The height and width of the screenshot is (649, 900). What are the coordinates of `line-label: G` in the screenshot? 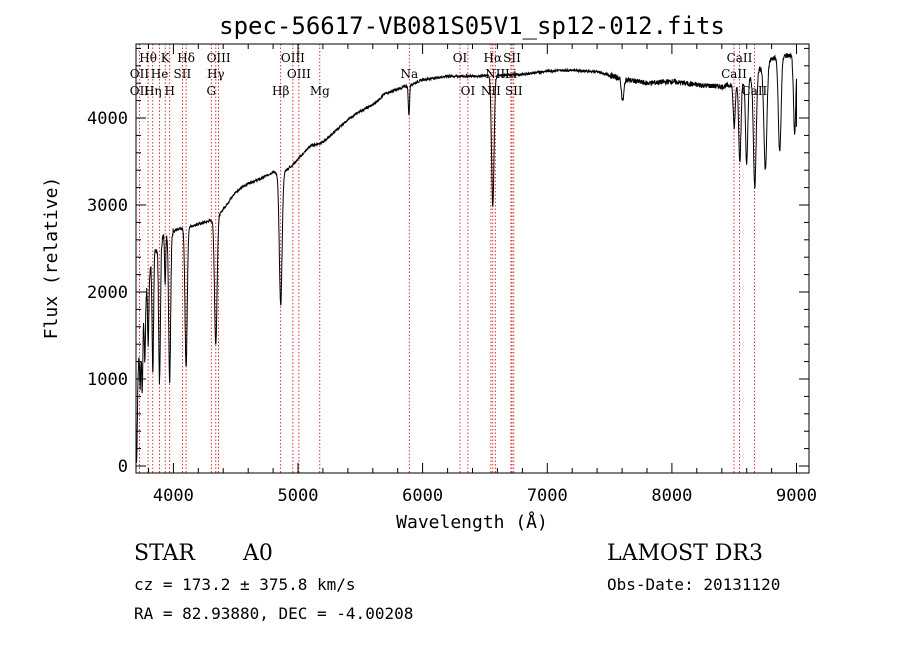 It's located at (212, 91).